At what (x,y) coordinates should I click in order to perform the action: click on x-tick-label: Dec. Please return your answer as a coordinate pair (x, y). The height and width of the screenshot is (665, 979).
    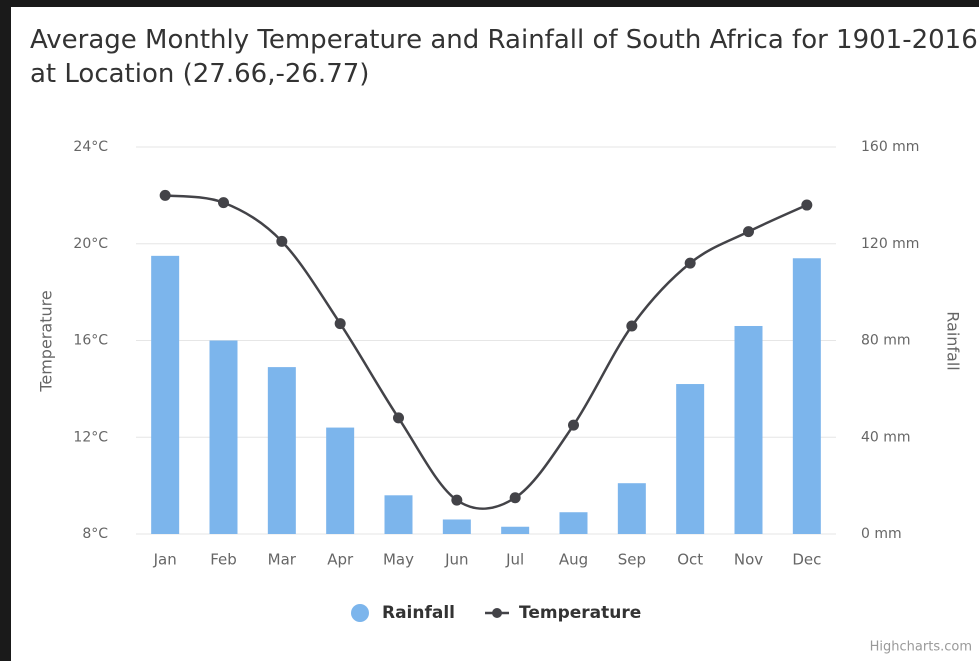
    Looking at the image, I should click on (806, 560).